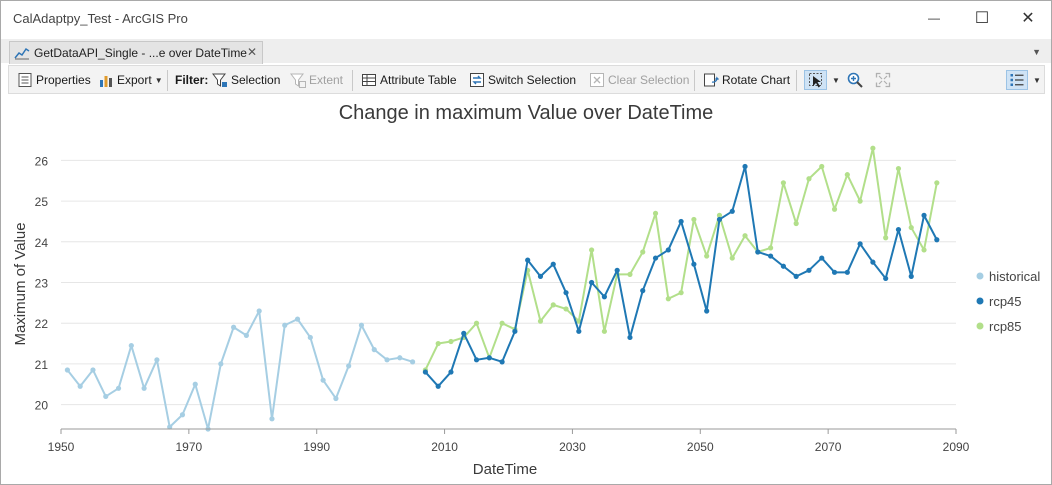  Describe the element at coordinates (1008, 276) in the screenshot. I see `legend-item-historical: historical` at that location.